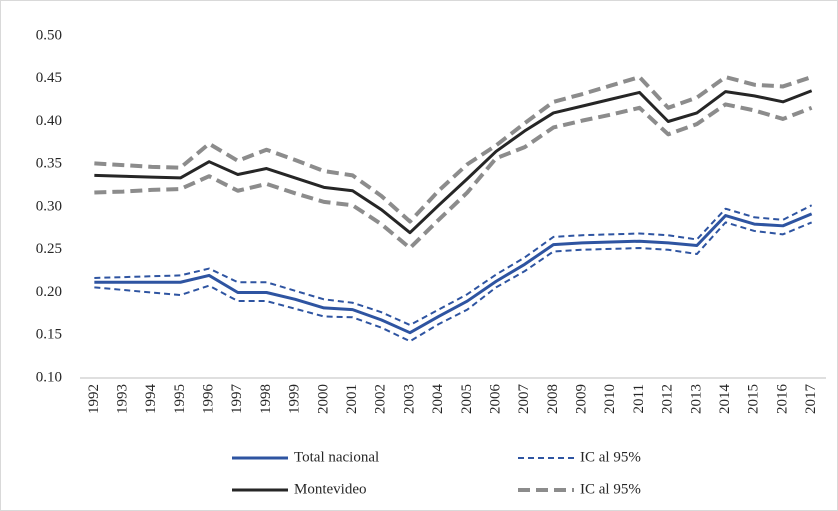  I want to click on y-tick-label: 0.25, so click(49, 249).